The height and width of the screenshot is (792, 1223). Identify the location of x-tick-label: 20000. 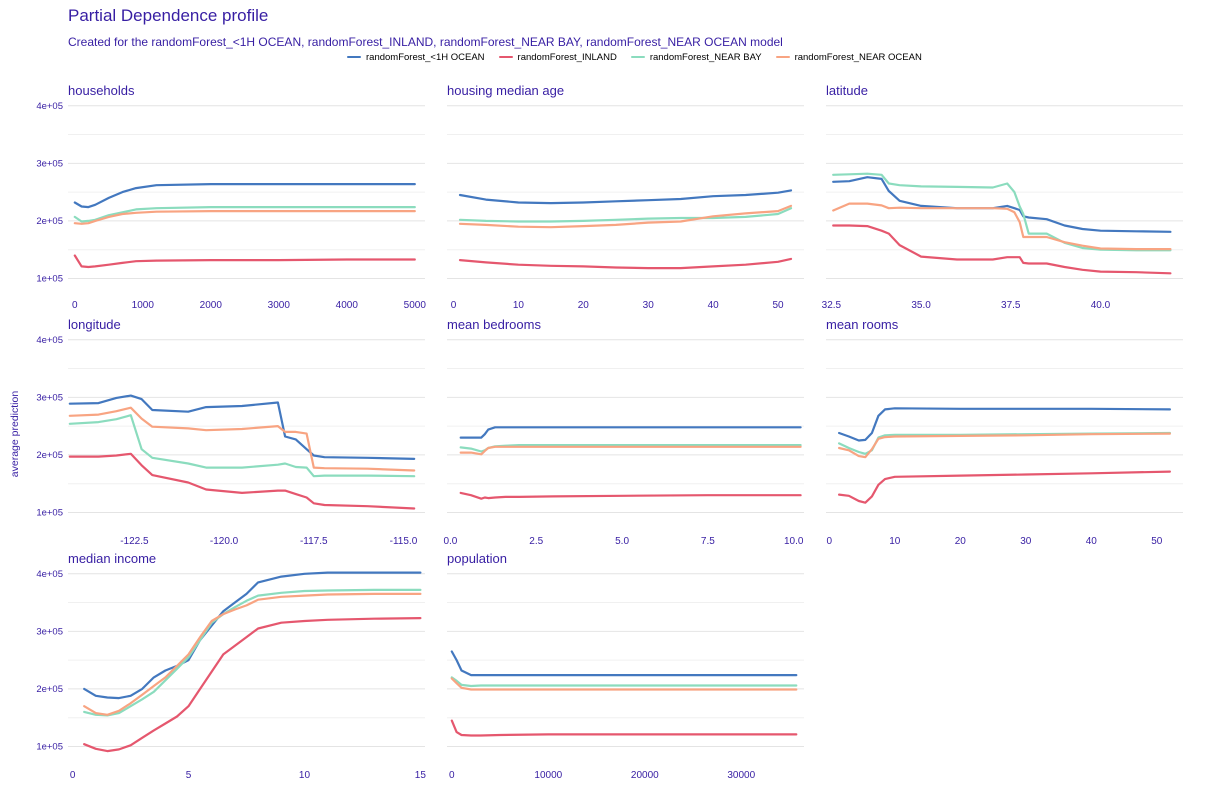
(645, 775).